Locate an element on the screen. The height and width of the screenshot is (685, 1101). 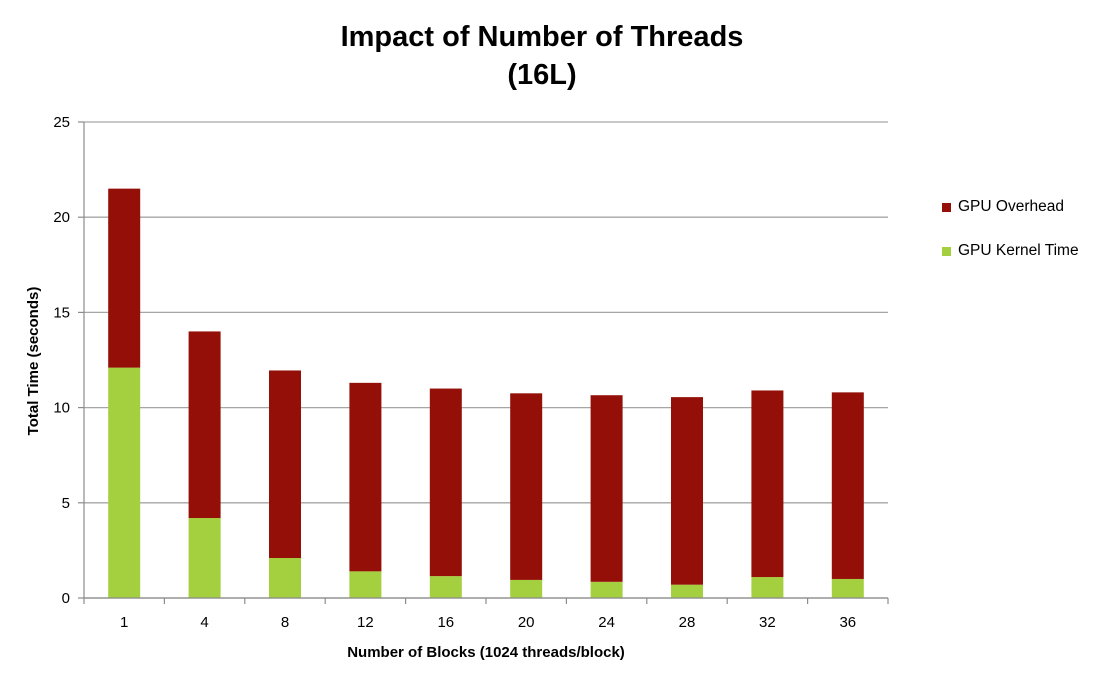
x-tick-label: 28 is located at coordinates (687, 622).